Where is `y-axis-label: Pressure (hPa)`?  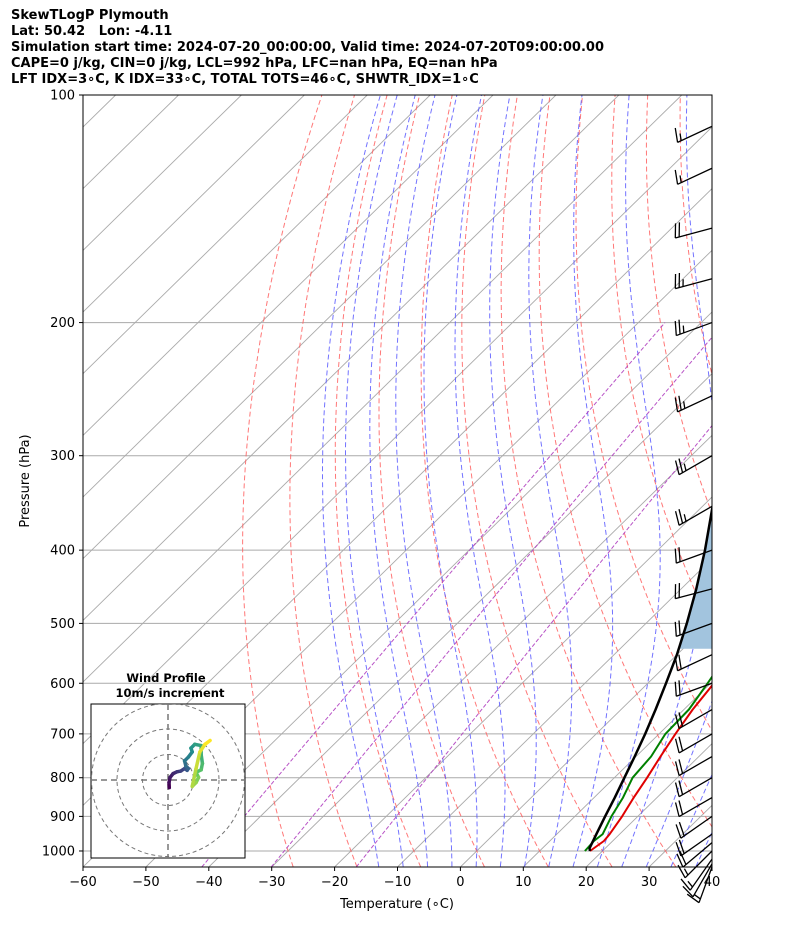
y-axis-label: Pressure (hPa) is located at coordinates (25, 480).